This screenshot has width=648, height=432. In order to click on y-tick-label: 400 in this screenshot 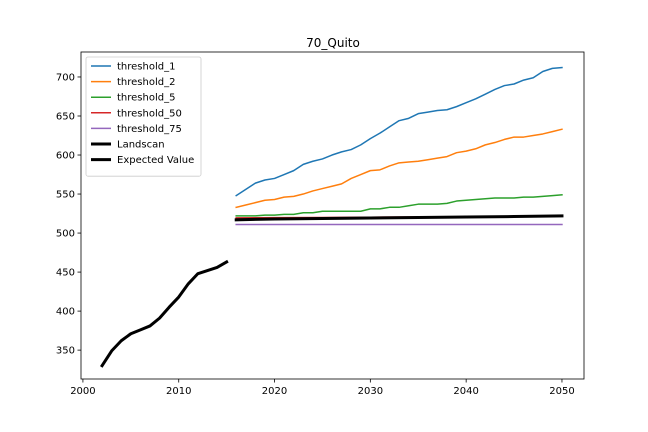, I will do `click(65, 312)`.